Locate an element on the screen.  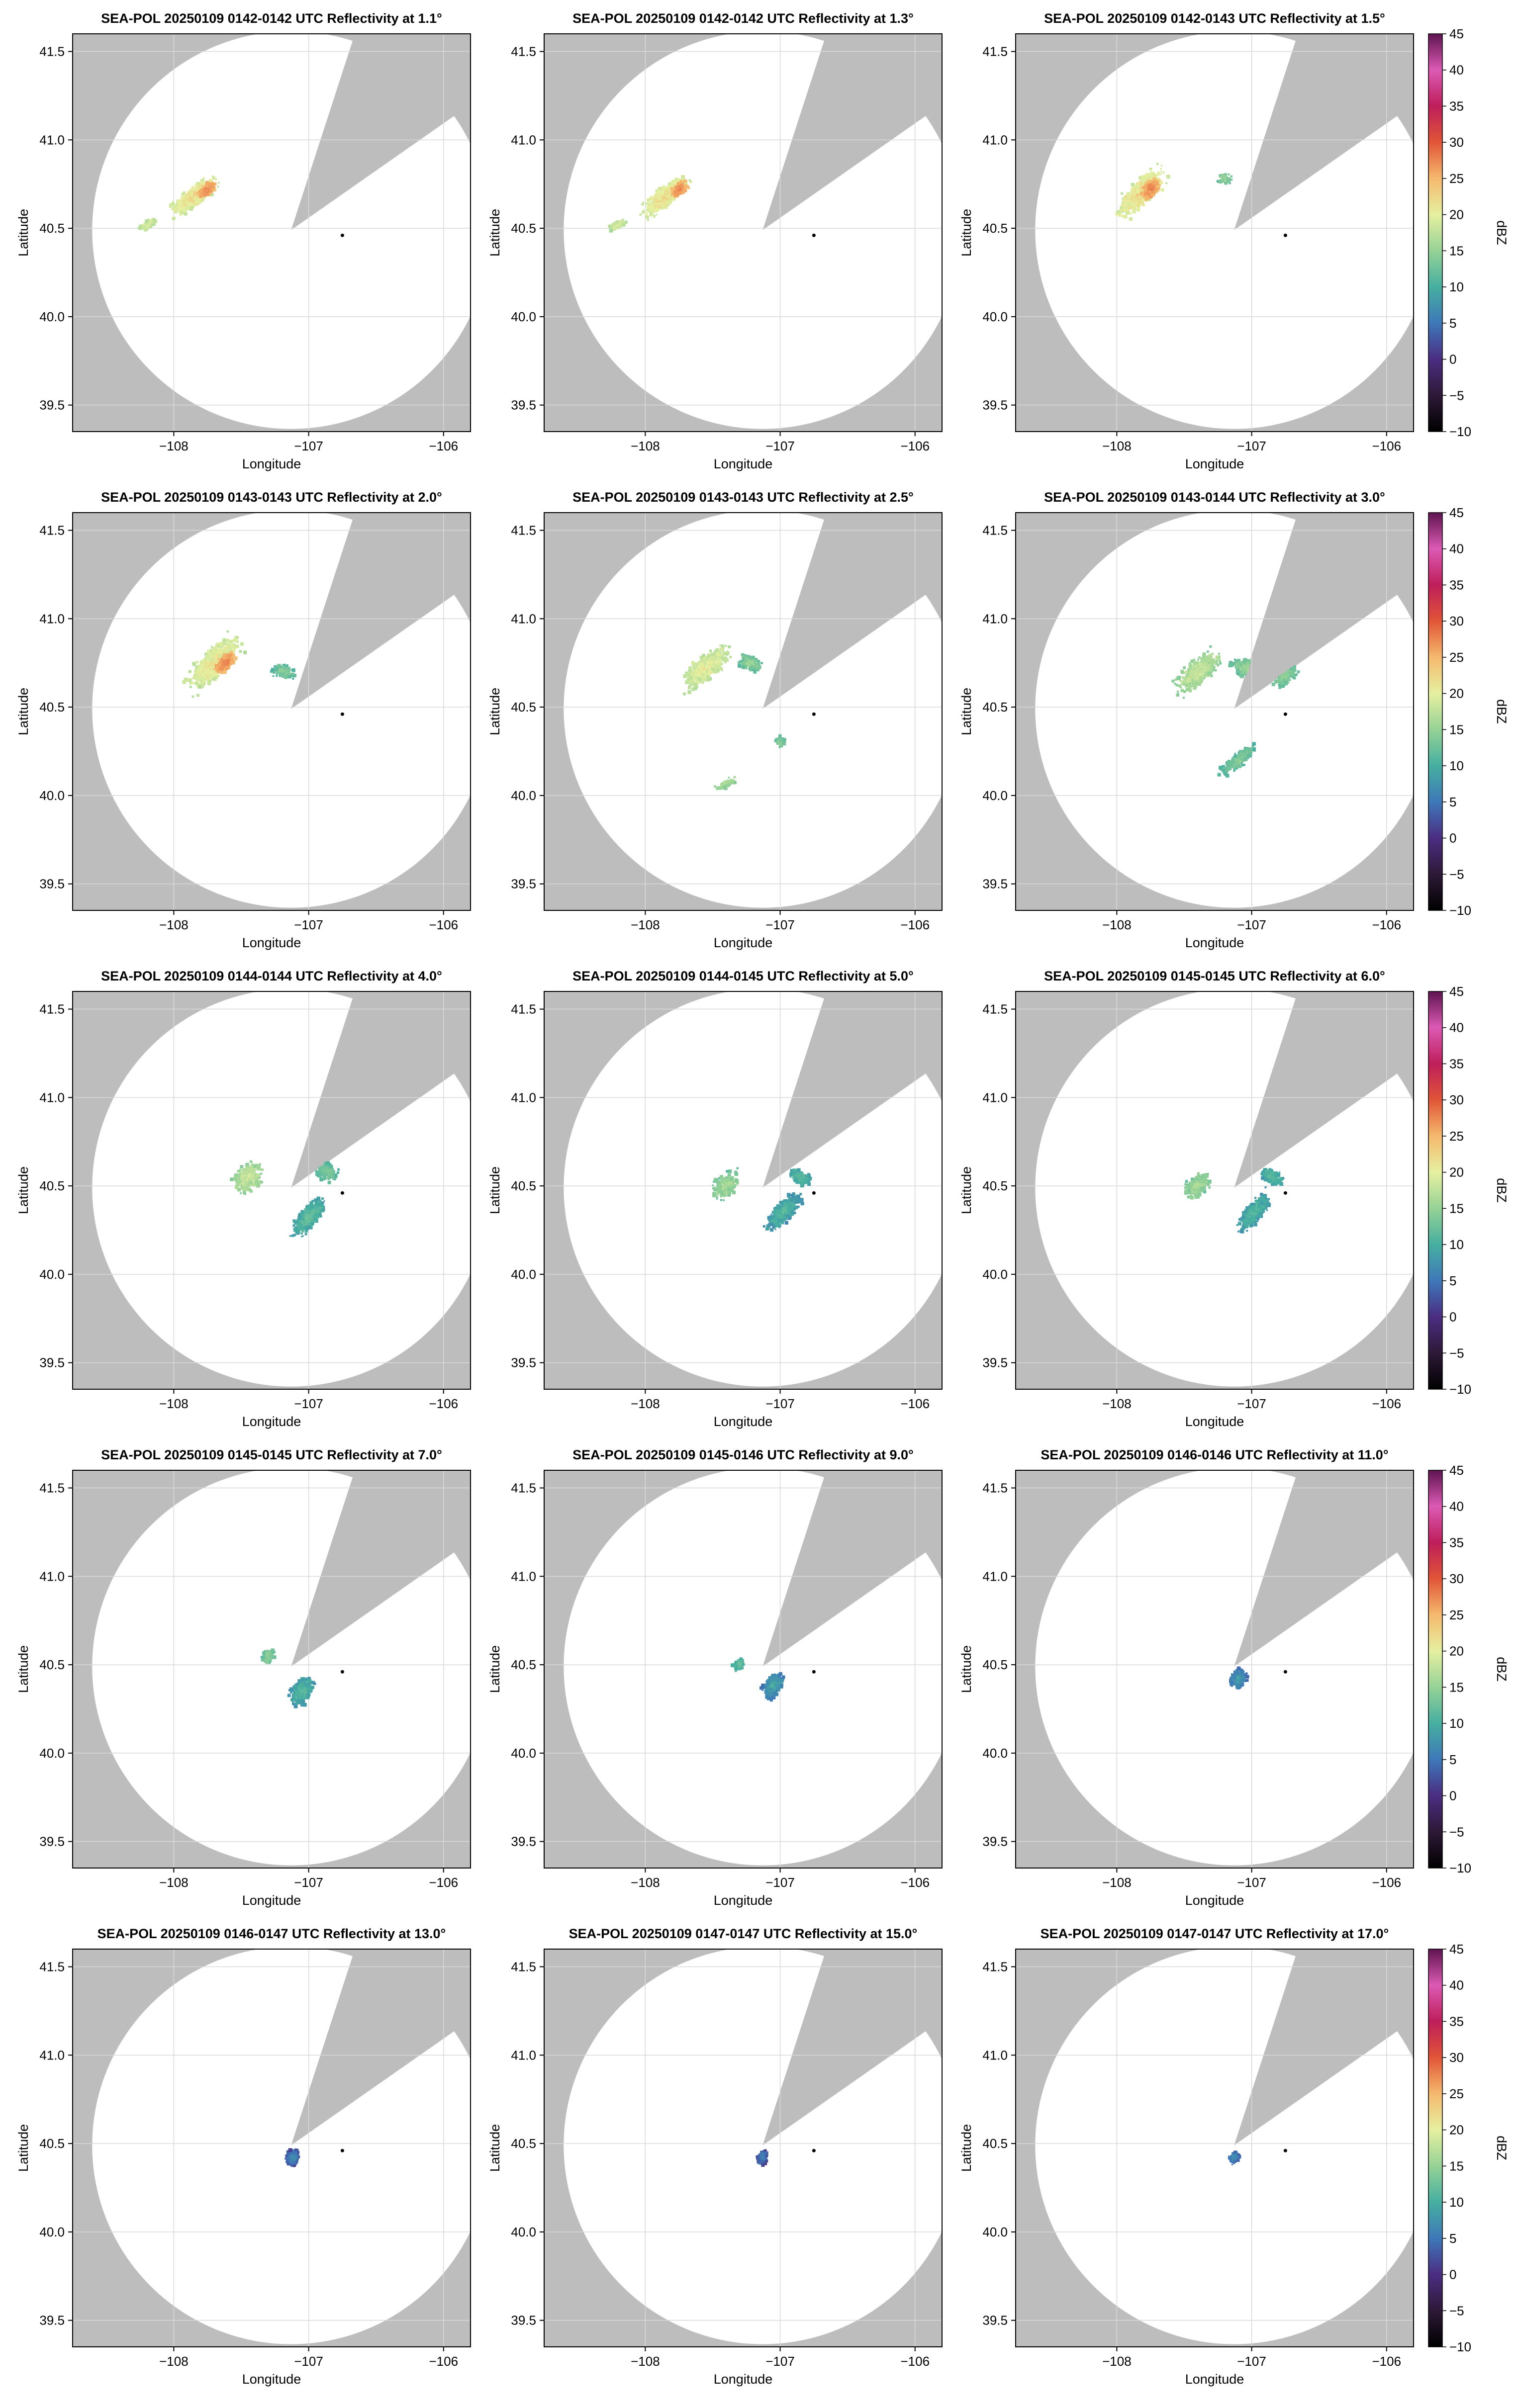
y-tick-label: 41.5 is located at coordinates (52, 530).